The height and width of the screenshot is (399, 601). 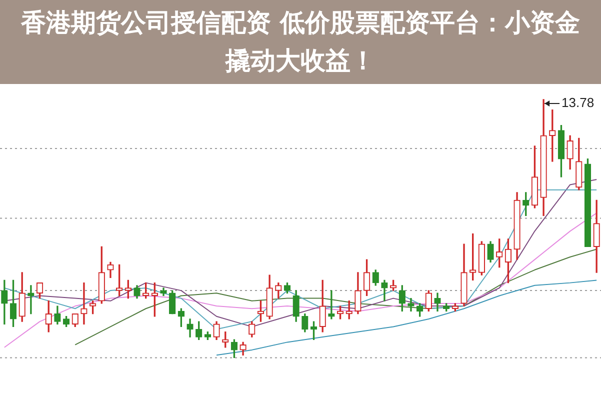 What do you see at coordinates (578, 102) in the screenshot?
I see `annotation: 13.78` at bounding box center [578, 102].